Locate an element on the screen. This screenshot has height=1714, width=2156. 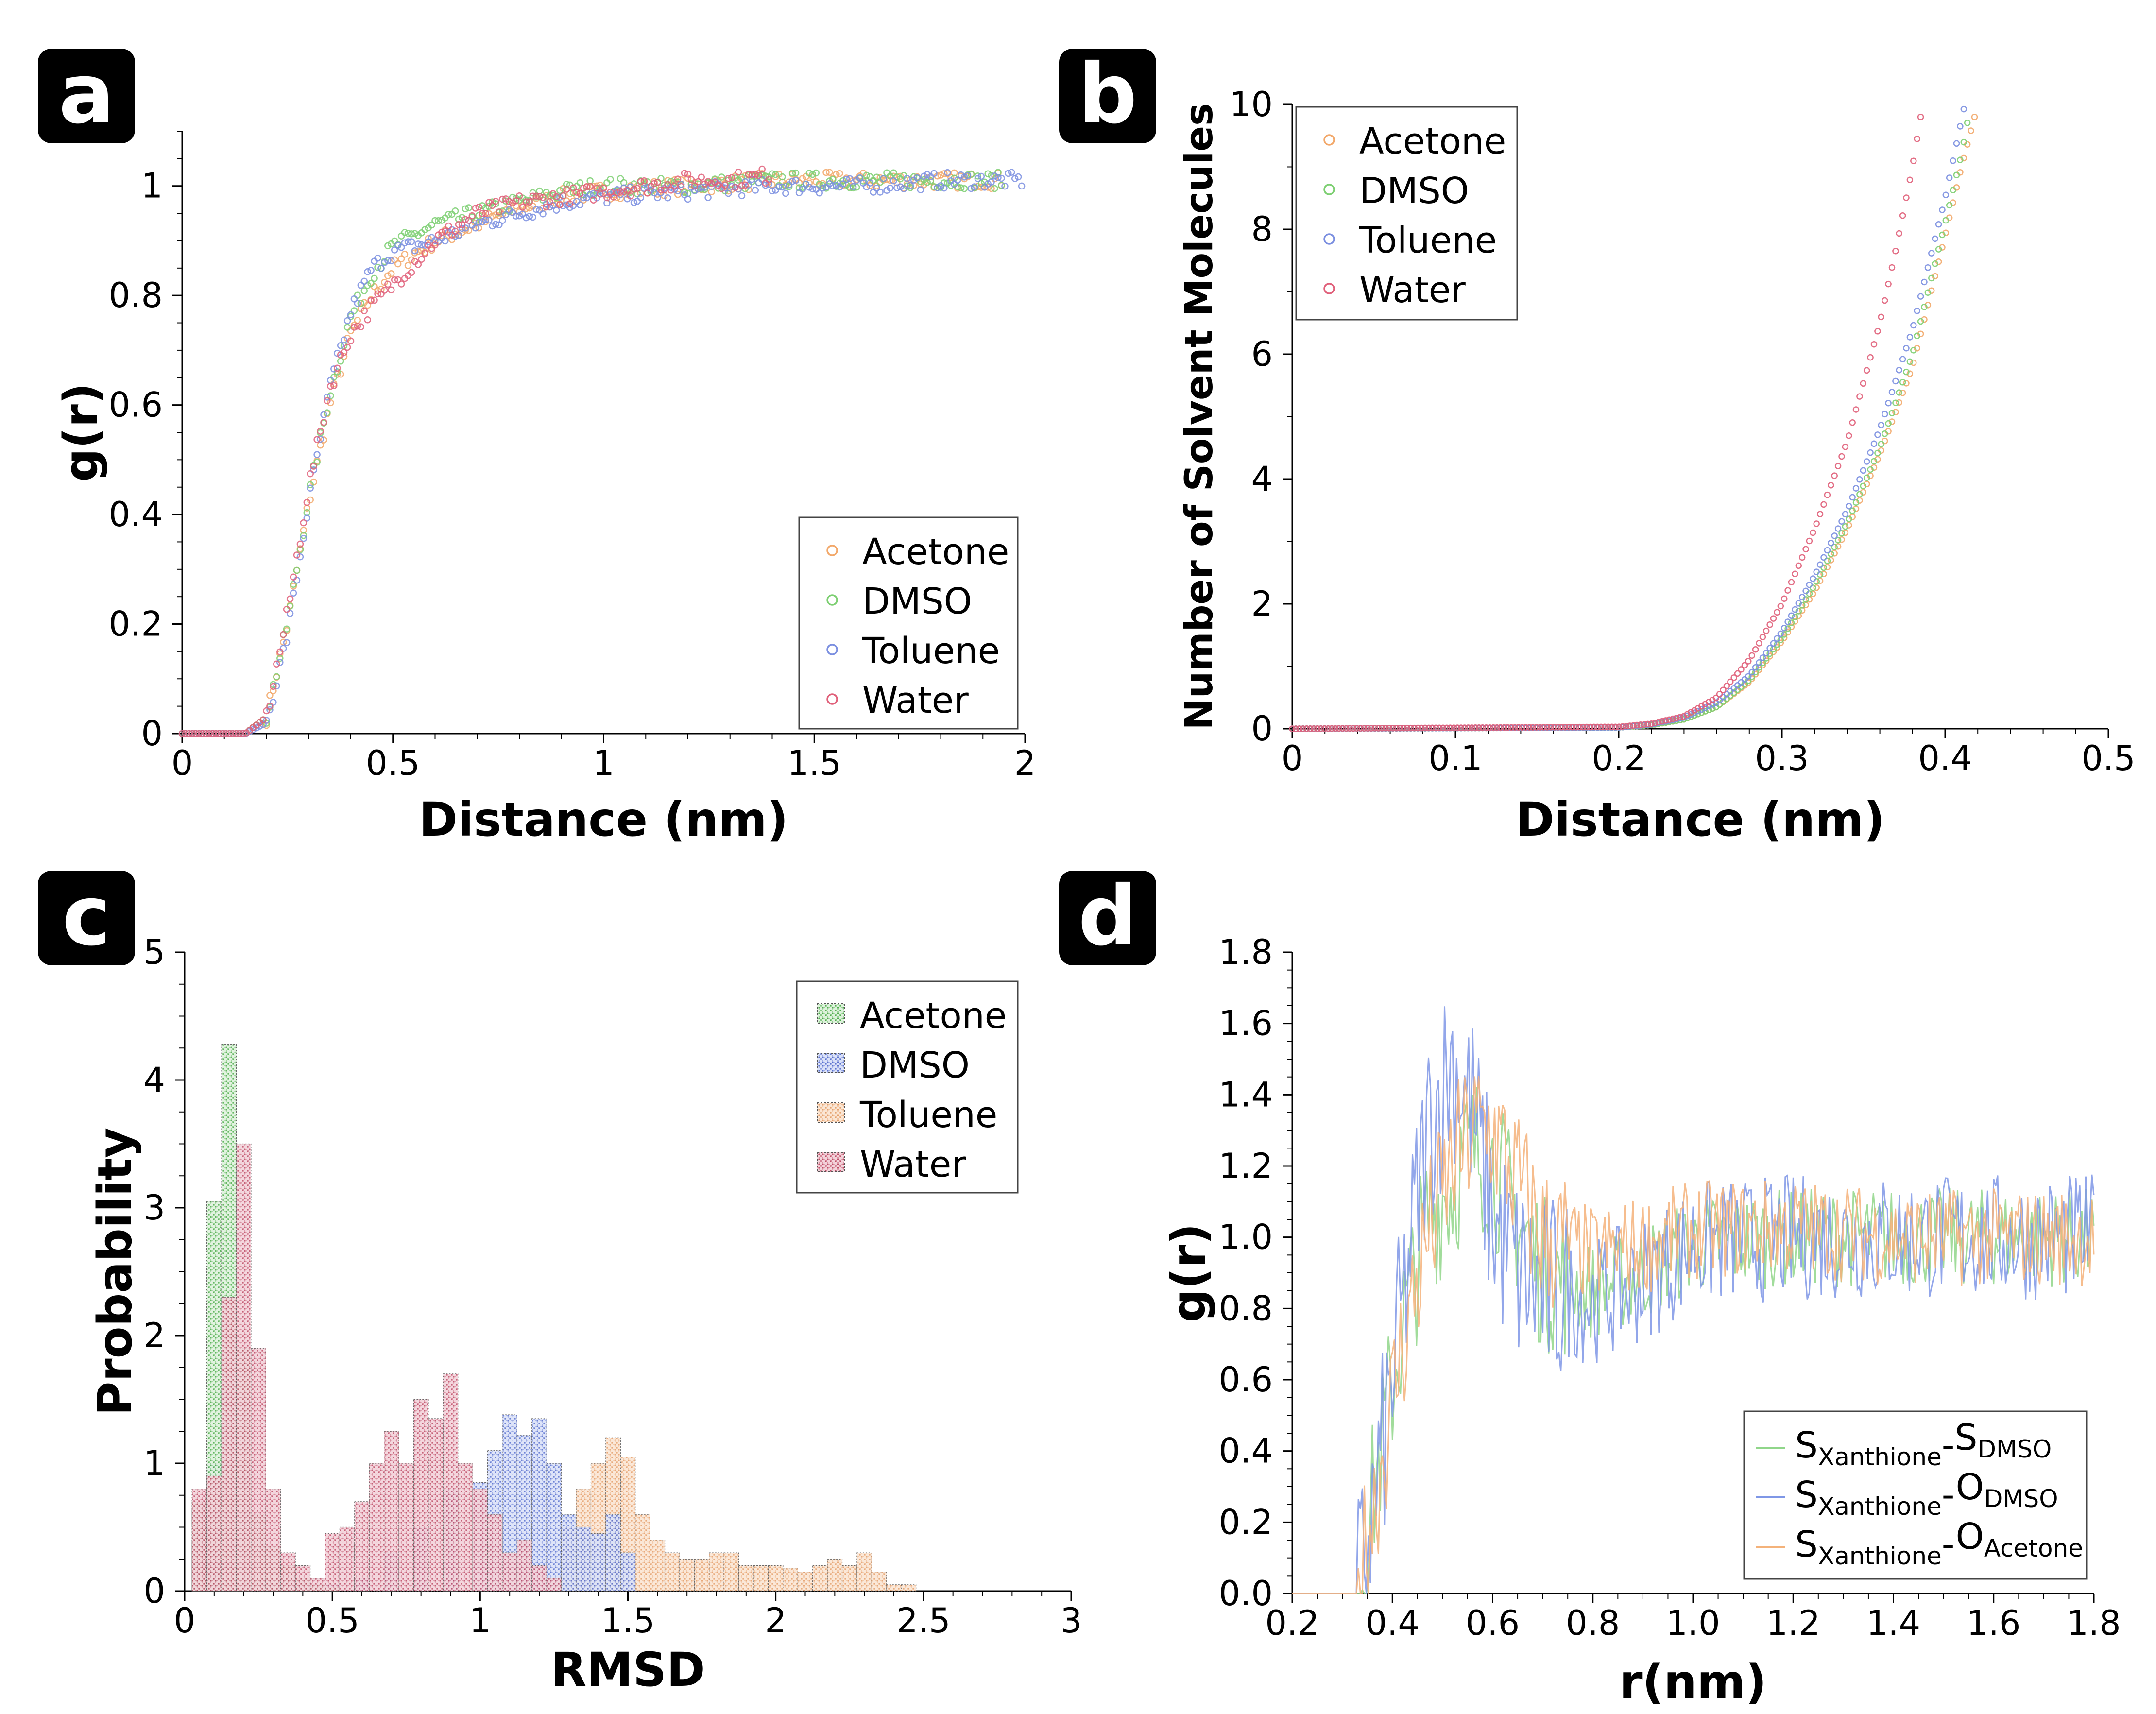
y-tick-label: 0 is located at coordinates (154, 1591).